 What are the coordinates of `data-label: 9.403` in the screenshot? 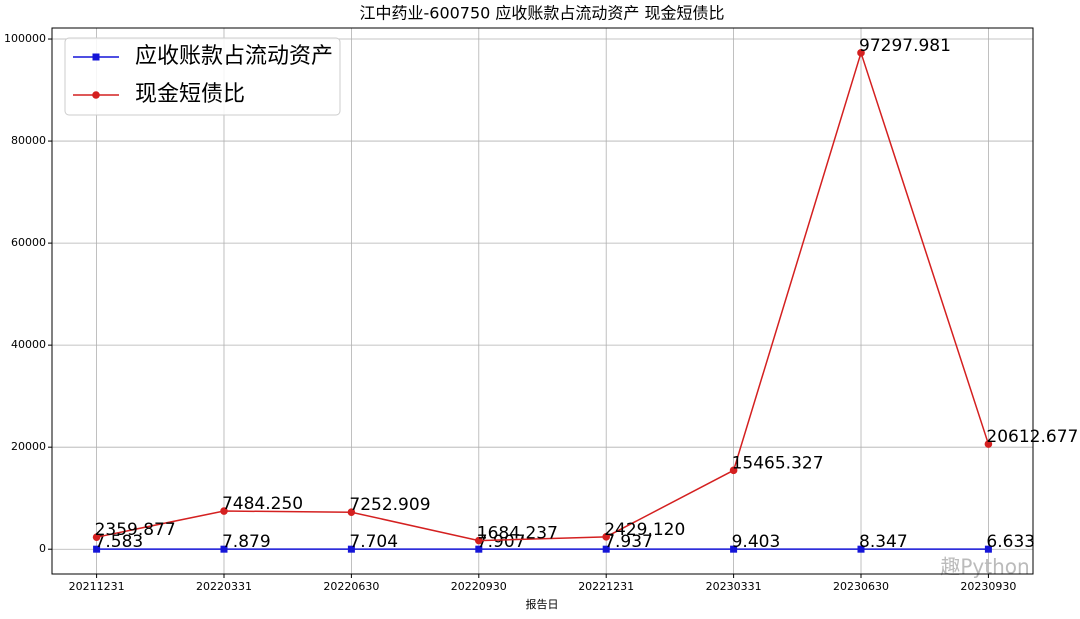 It's located at (756, 542).